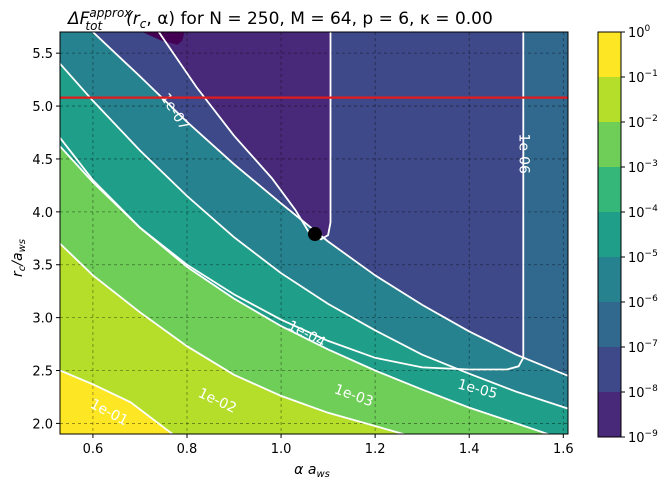  I want to click on x-tick-label-4: 1.4, so click(469, 449).